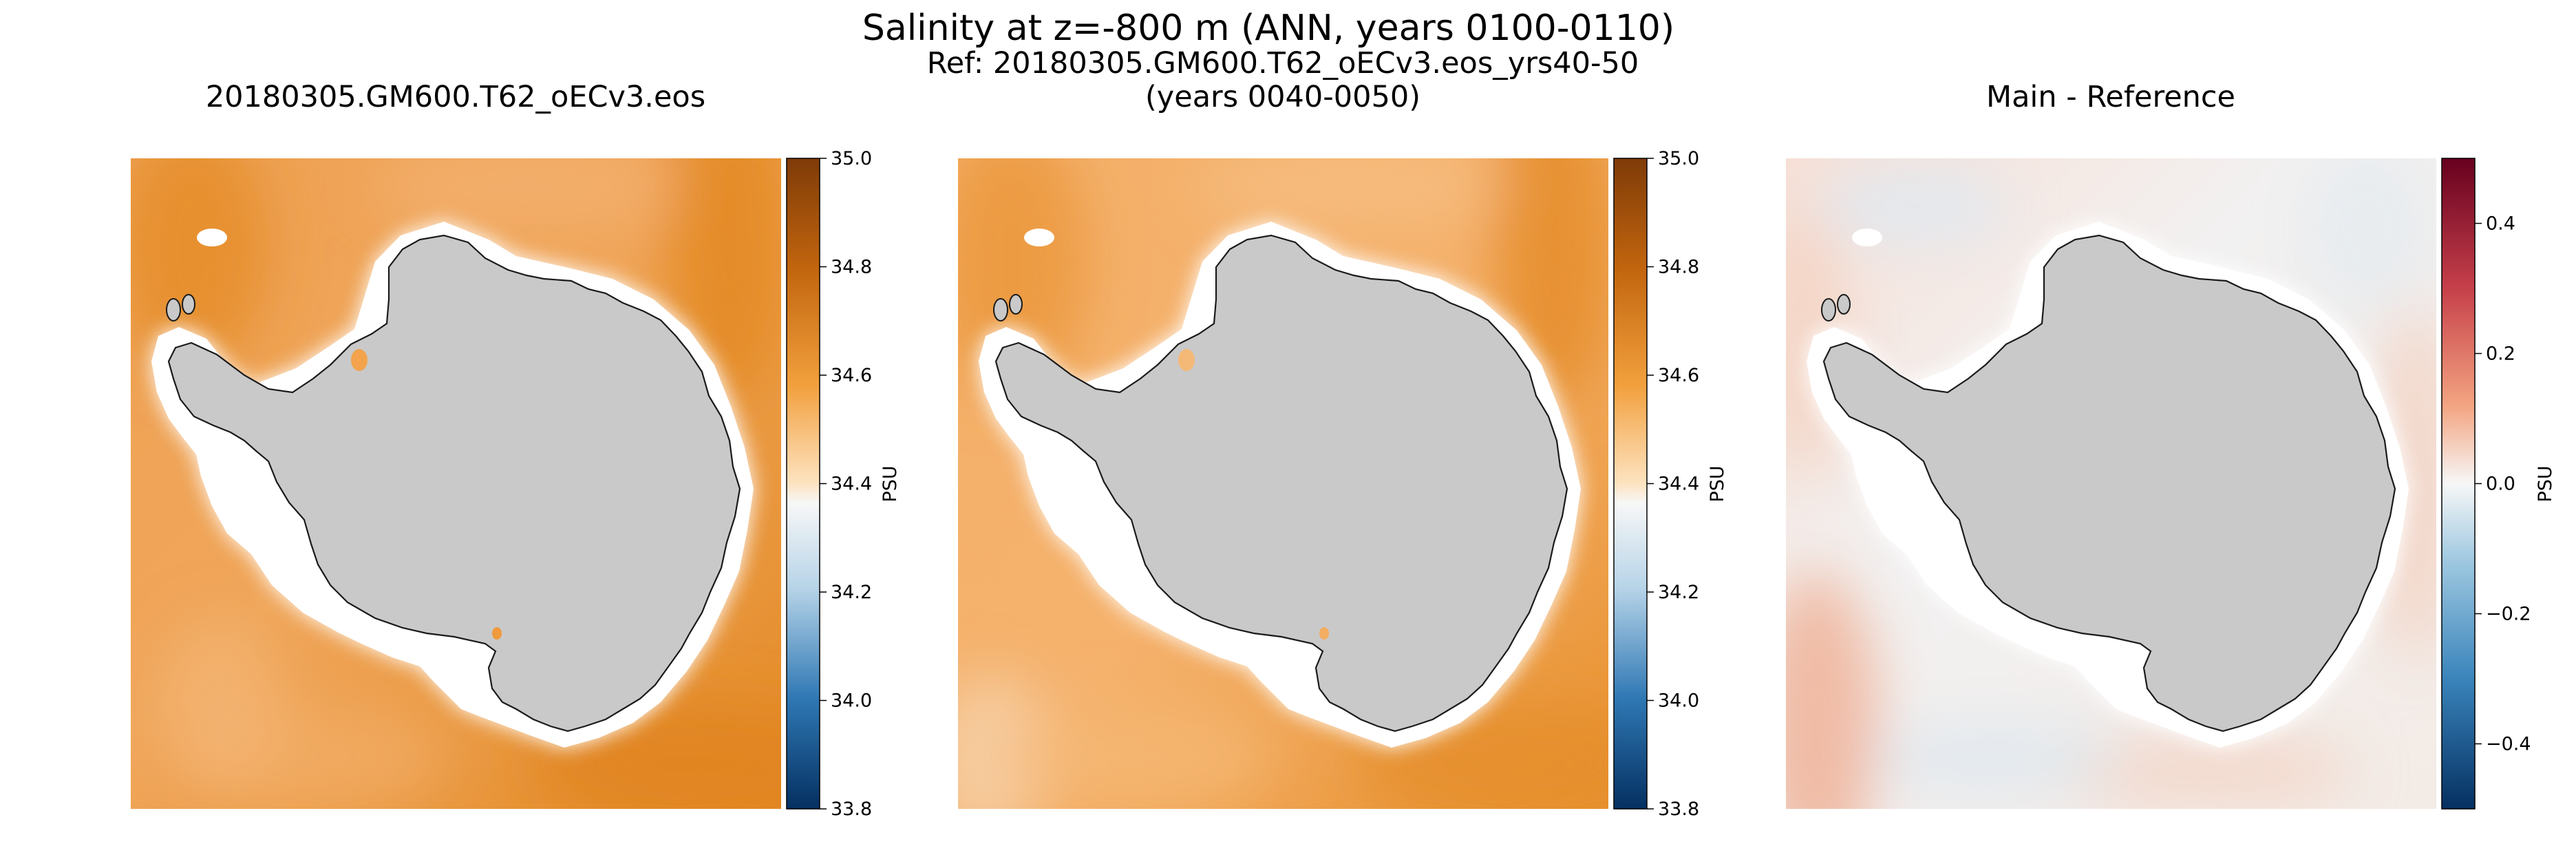  What do you see at coordinates (2508, 614) in the screenshot?
I see `colorbar-tick-label: −0.2` at bounding box center [2508, 614].